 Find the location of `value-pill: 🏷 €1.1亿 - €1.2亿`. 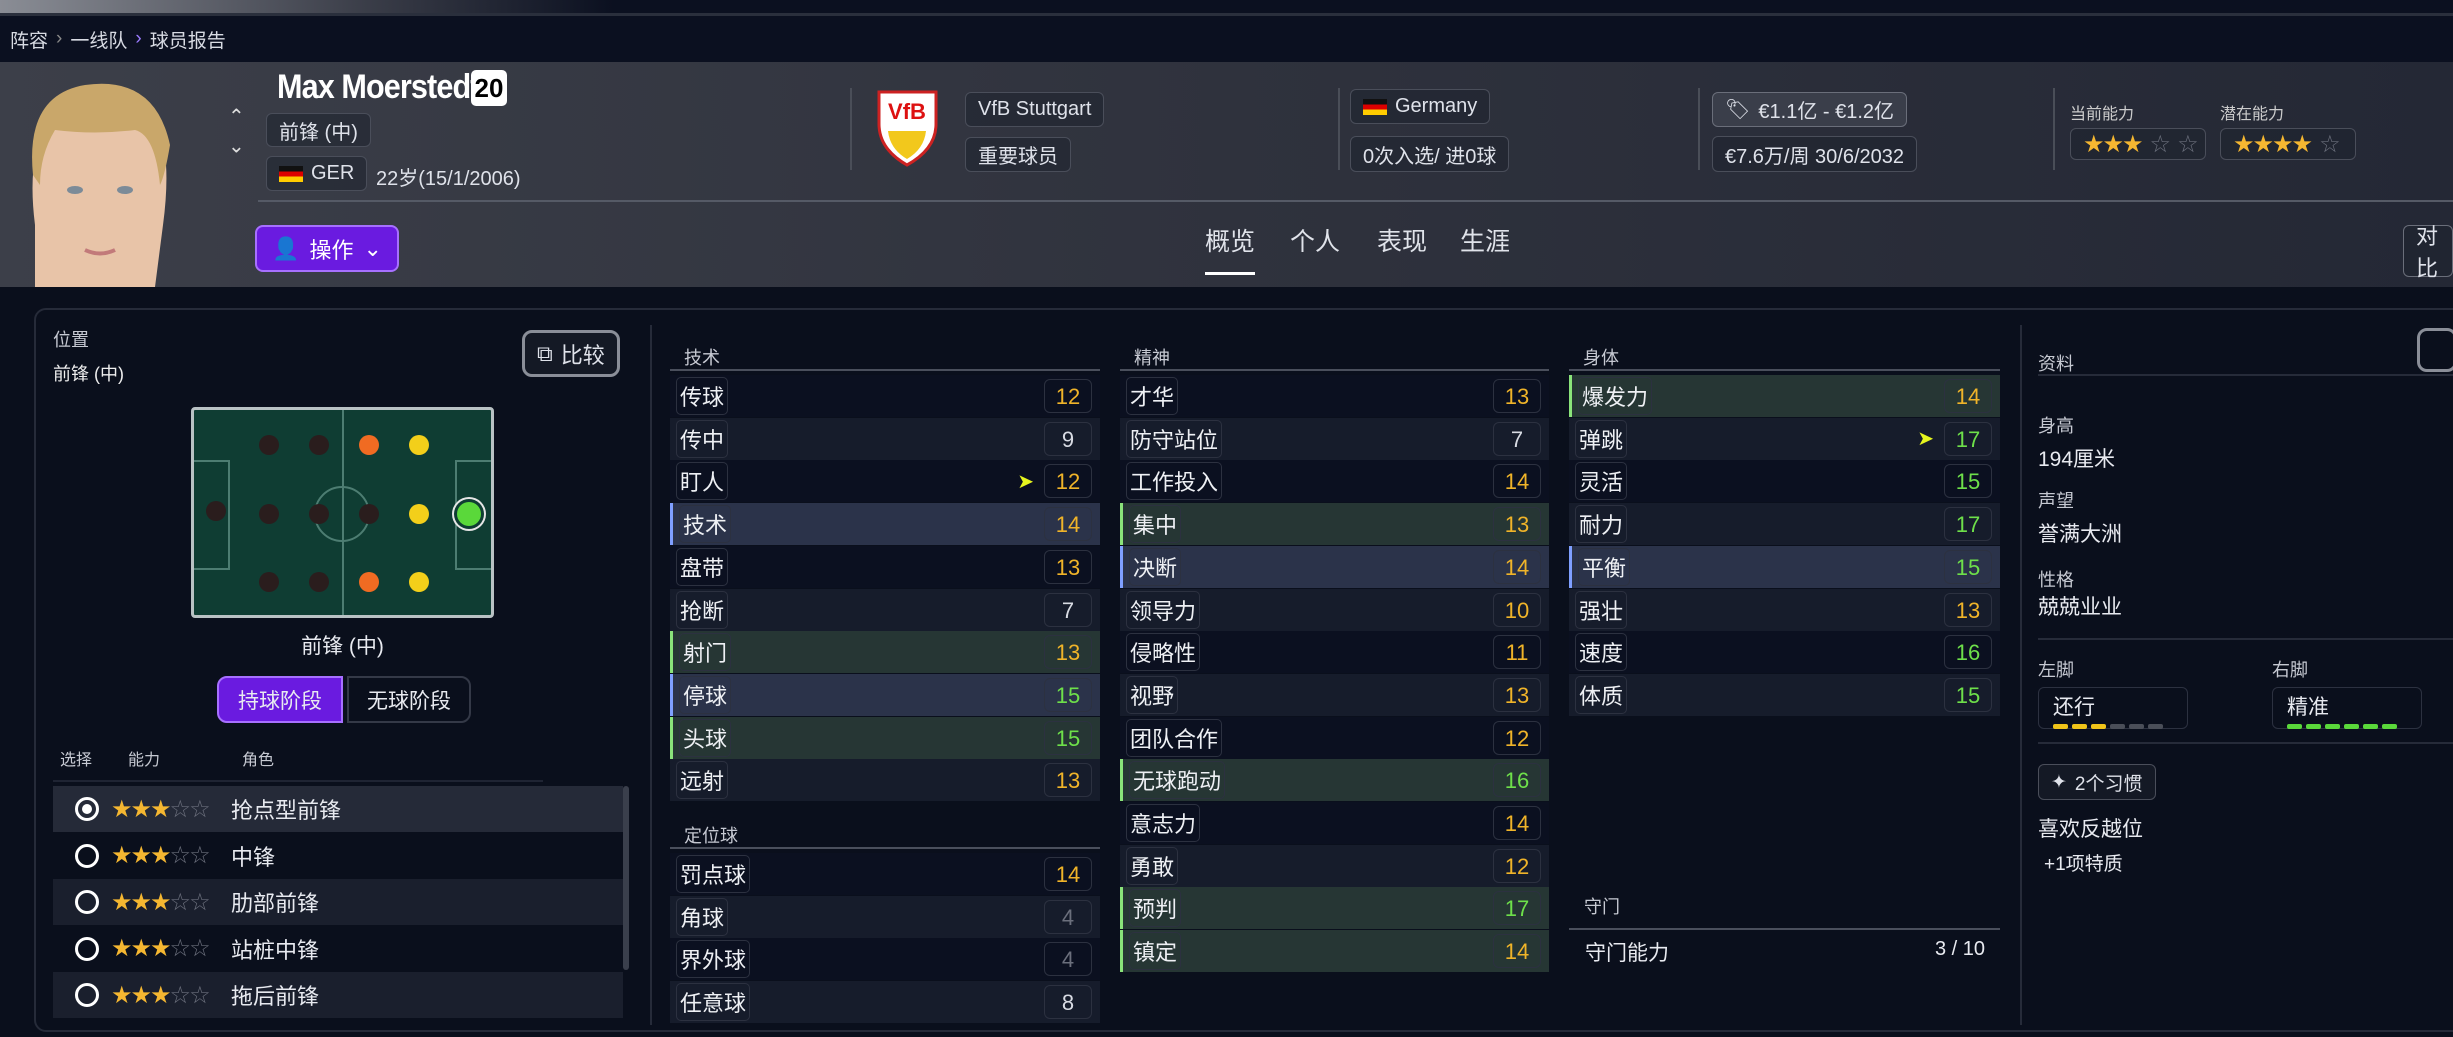

value-pill: 🏷 €1.1亿 - €1.2亿 is located at coordinates (1810, 109).